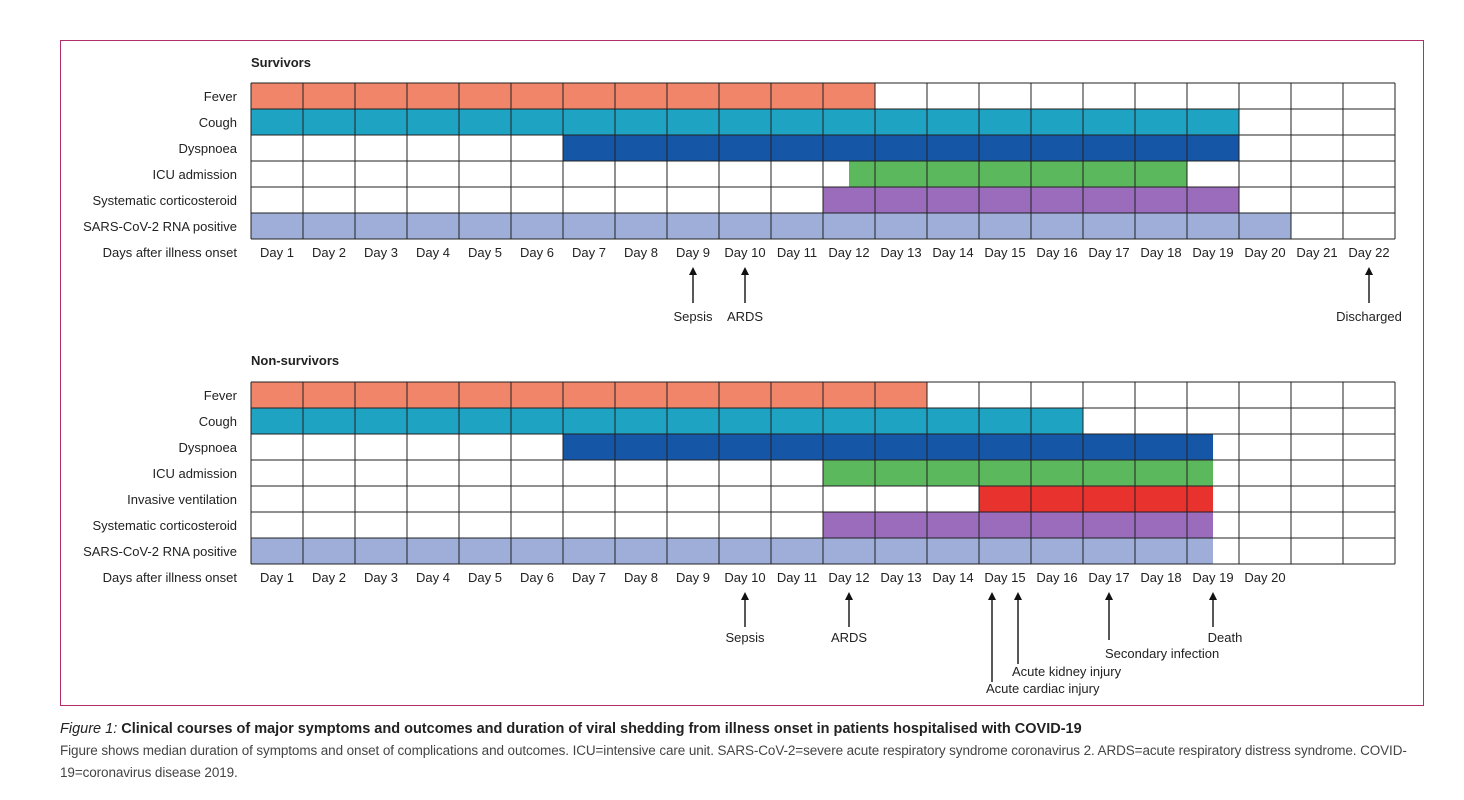 The image size is (1464, 800). What do you see at coordinates (281, 62) in the screenshot?
I see `panel-title: Survivors` at bounding box center [281, 62].